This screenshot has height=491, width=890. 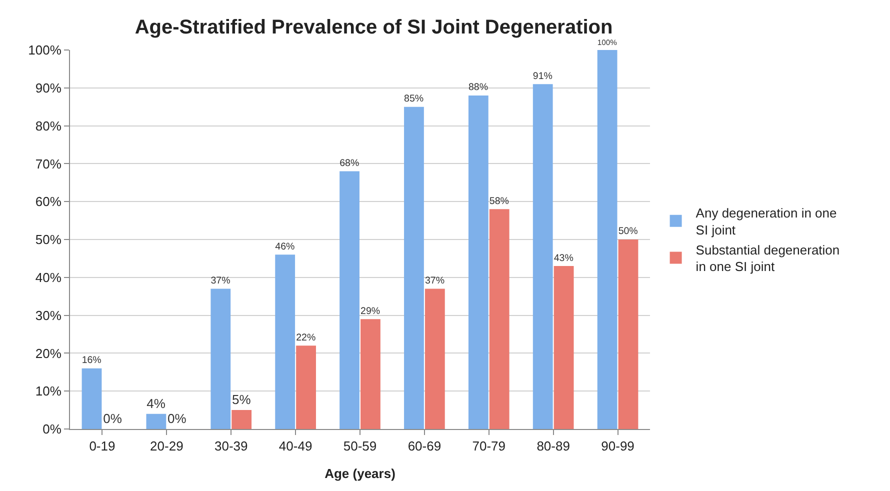 I want to click on x-tick-label: 30-39, so click(x=231, y=446).